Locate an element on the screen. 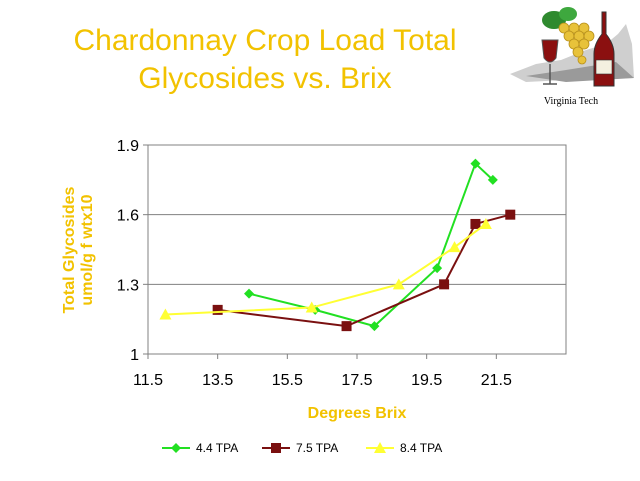 This screenshot has width=640, height=481. y-axis-title-line-2: umol/g f wtx10 is located at coordinates (87, 249).